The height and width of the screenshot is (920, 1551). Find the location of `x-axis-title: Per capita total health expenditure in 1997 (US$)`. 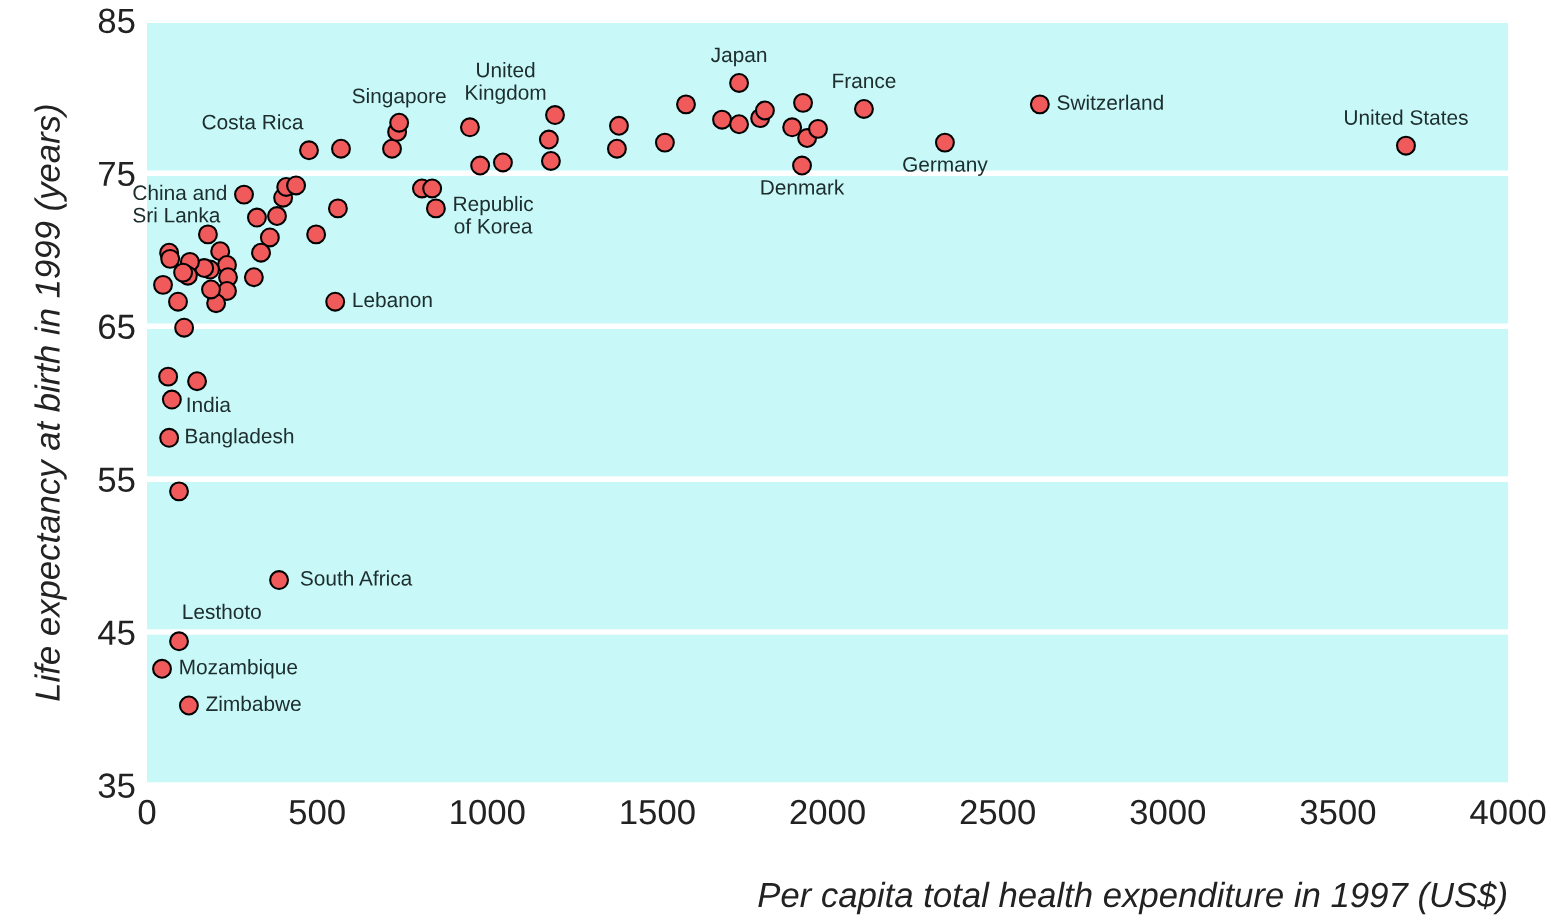

x-axis-title: Per capita total health expenditure in 1997 (US$) is located at coordinates (1132, 898).